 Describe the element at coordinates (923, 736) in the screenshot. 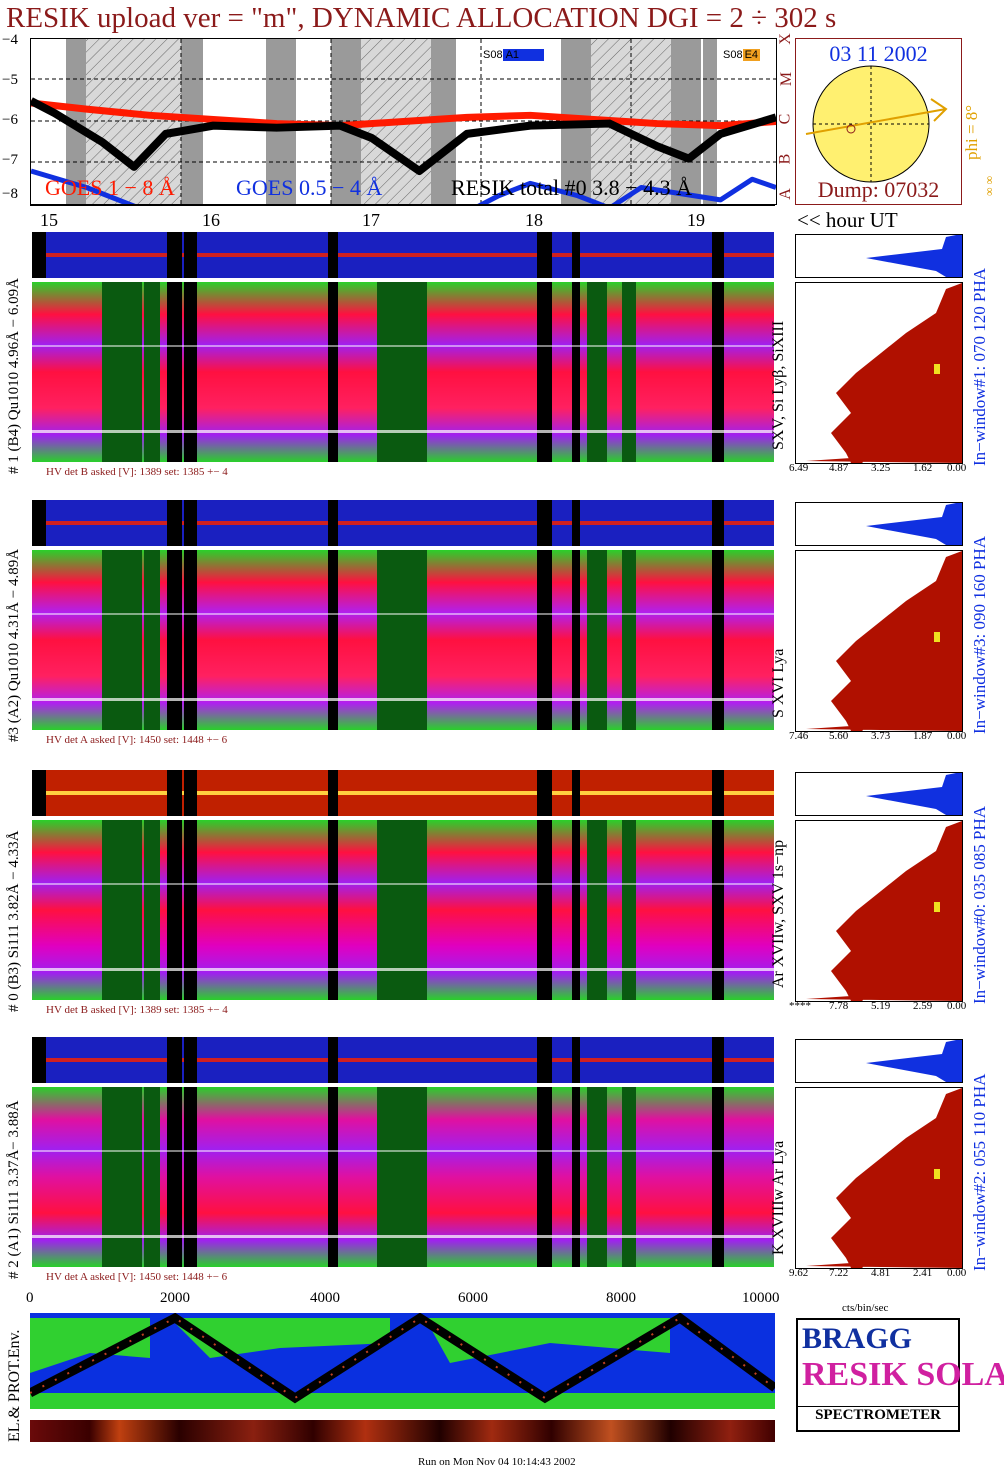

I see `pha-xtick: 1.87` at that location.